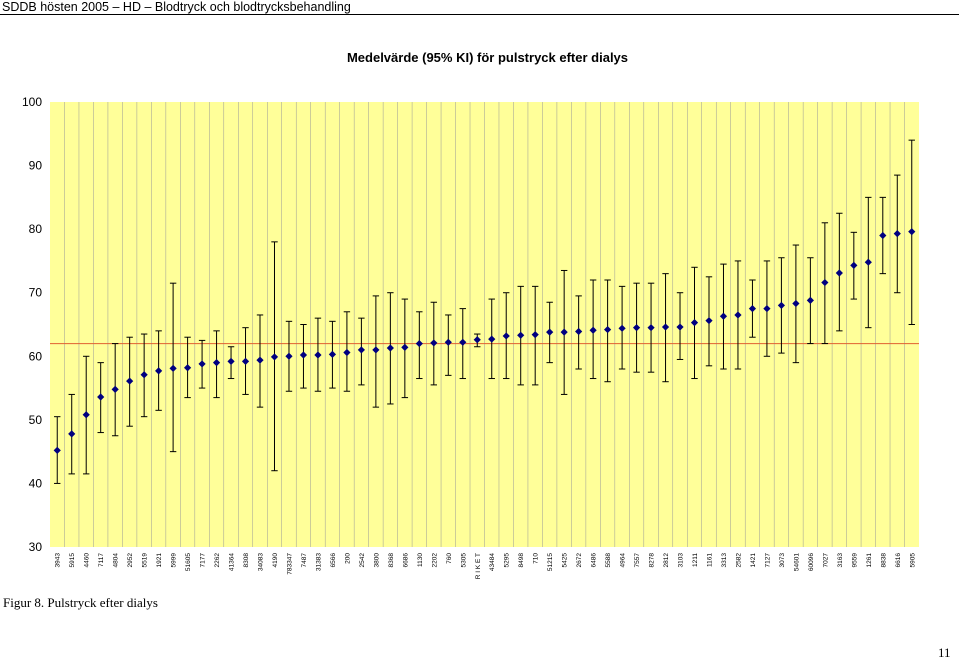 This screenshot has height=661, width=959. Describe the element at coordinates (521, 560) in the screenshot. I see `x-tick-label: 8498` at that location.